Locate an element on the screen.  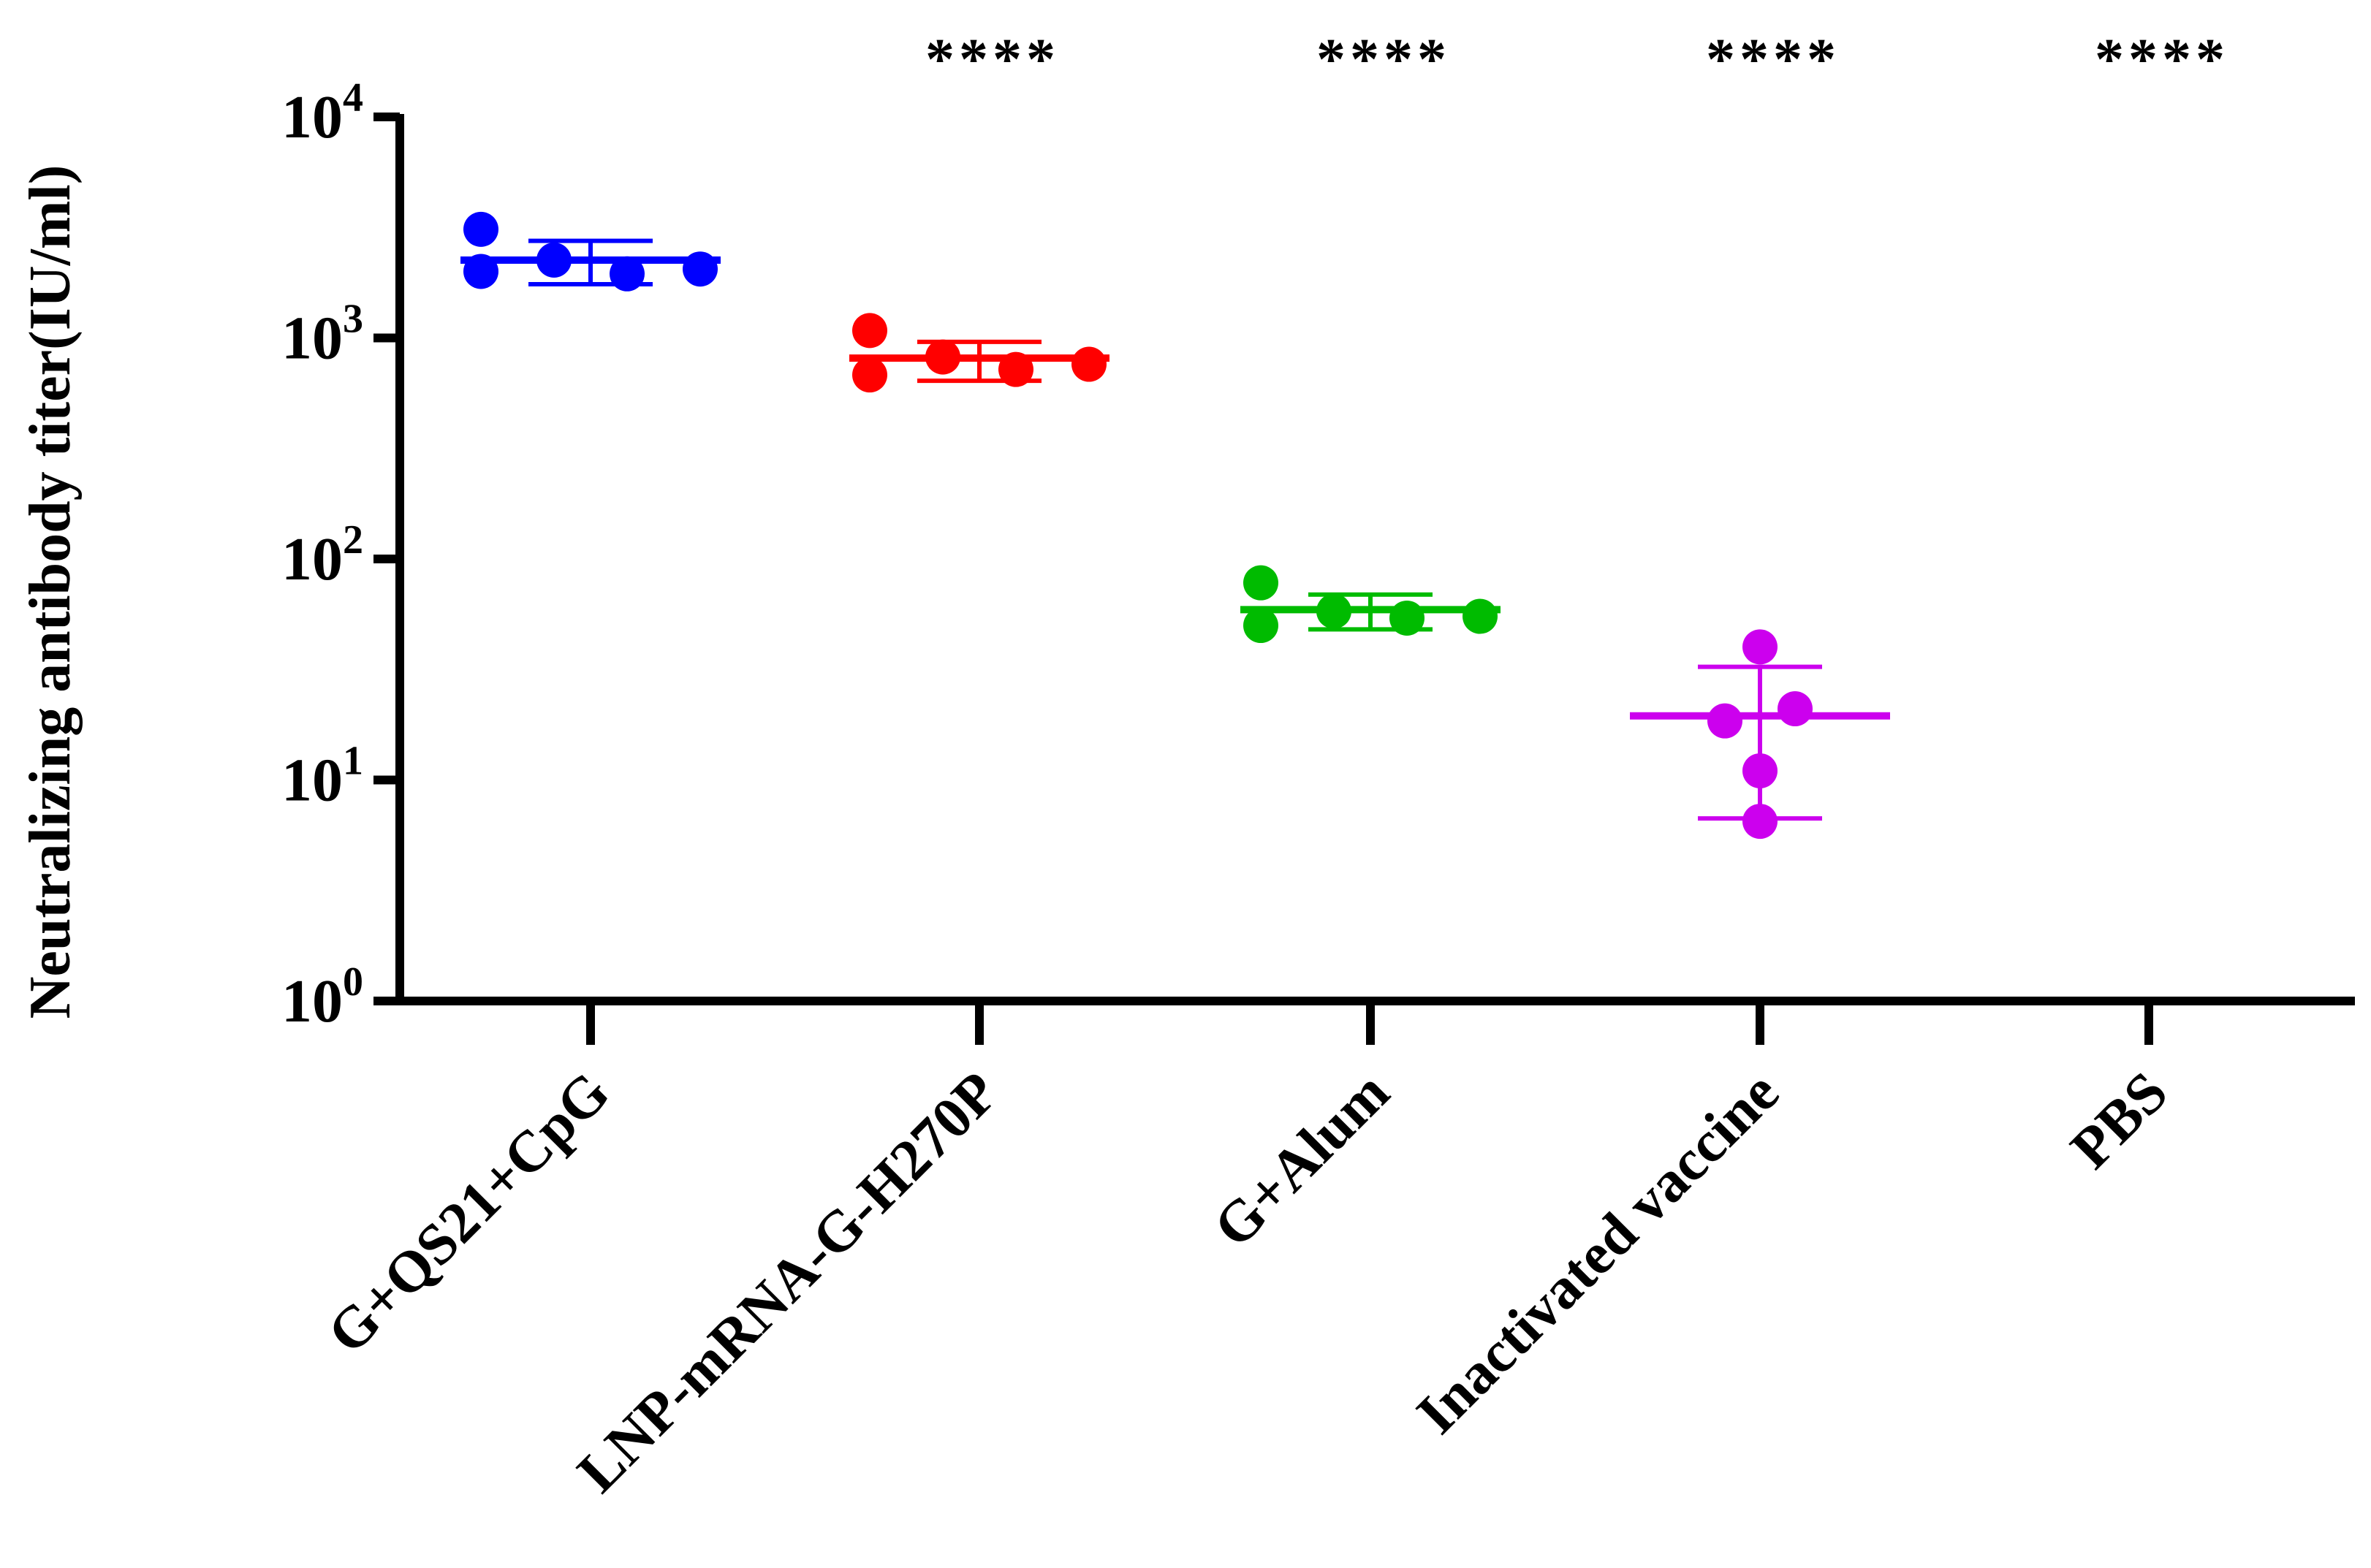
significance-label-2: **** is located at coordinates (1383, 60).